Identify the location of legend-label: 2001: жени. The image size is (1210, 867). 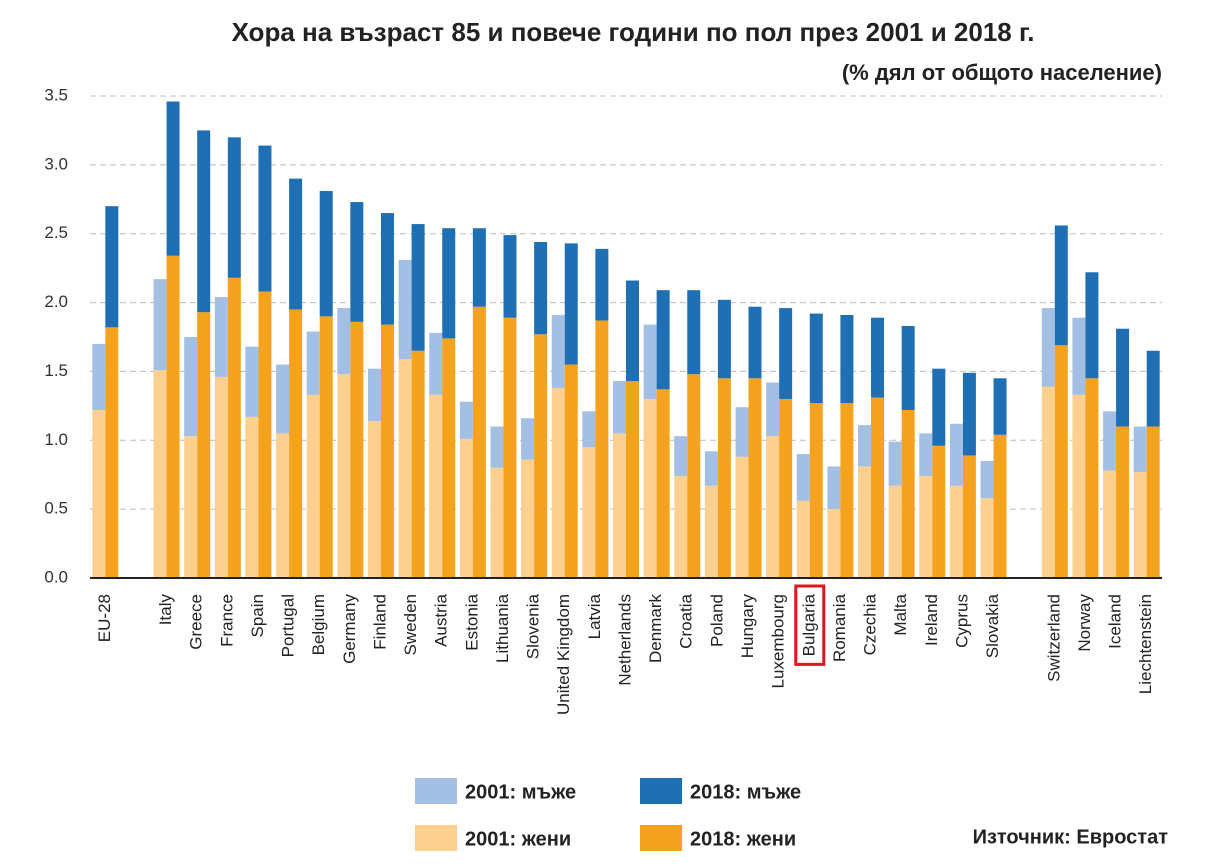
(518, 839).